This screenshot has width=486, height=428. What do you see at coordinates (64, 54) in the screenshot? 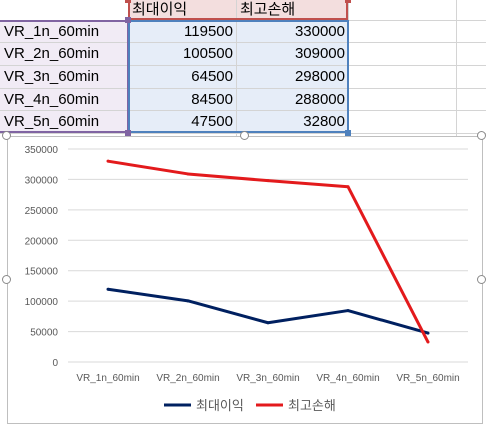
I see `row-label-cell: VR_2n_60min` at bounding box center [64, 54].